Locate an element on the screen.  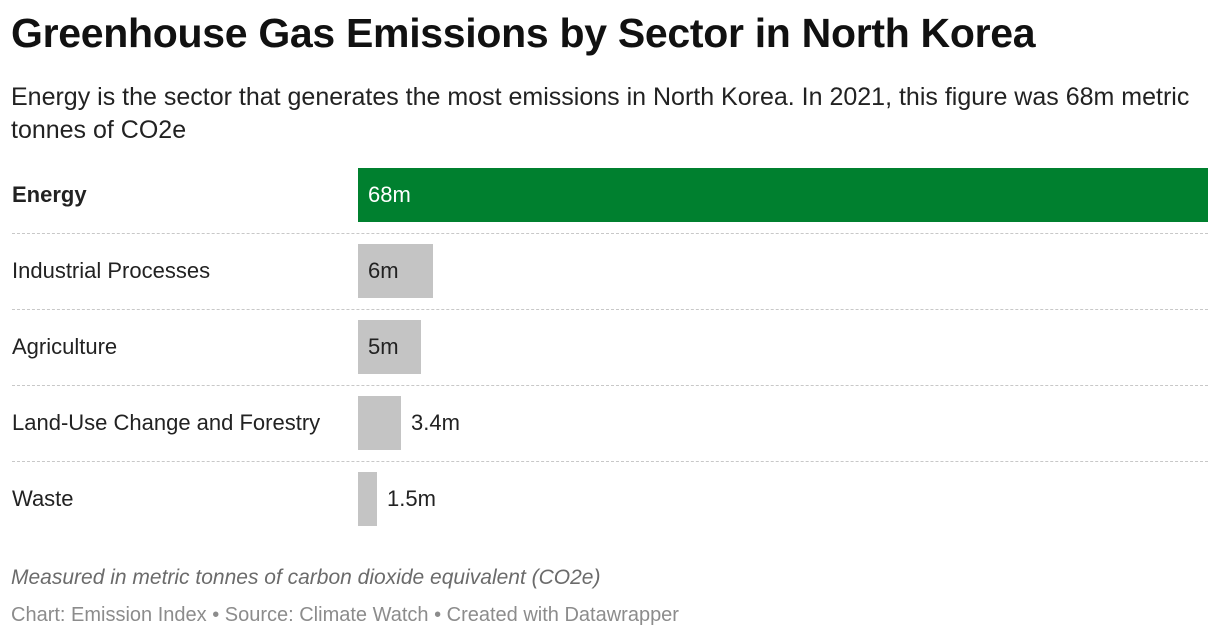
value-label: 3.4m is located at coordinates (435, 422).